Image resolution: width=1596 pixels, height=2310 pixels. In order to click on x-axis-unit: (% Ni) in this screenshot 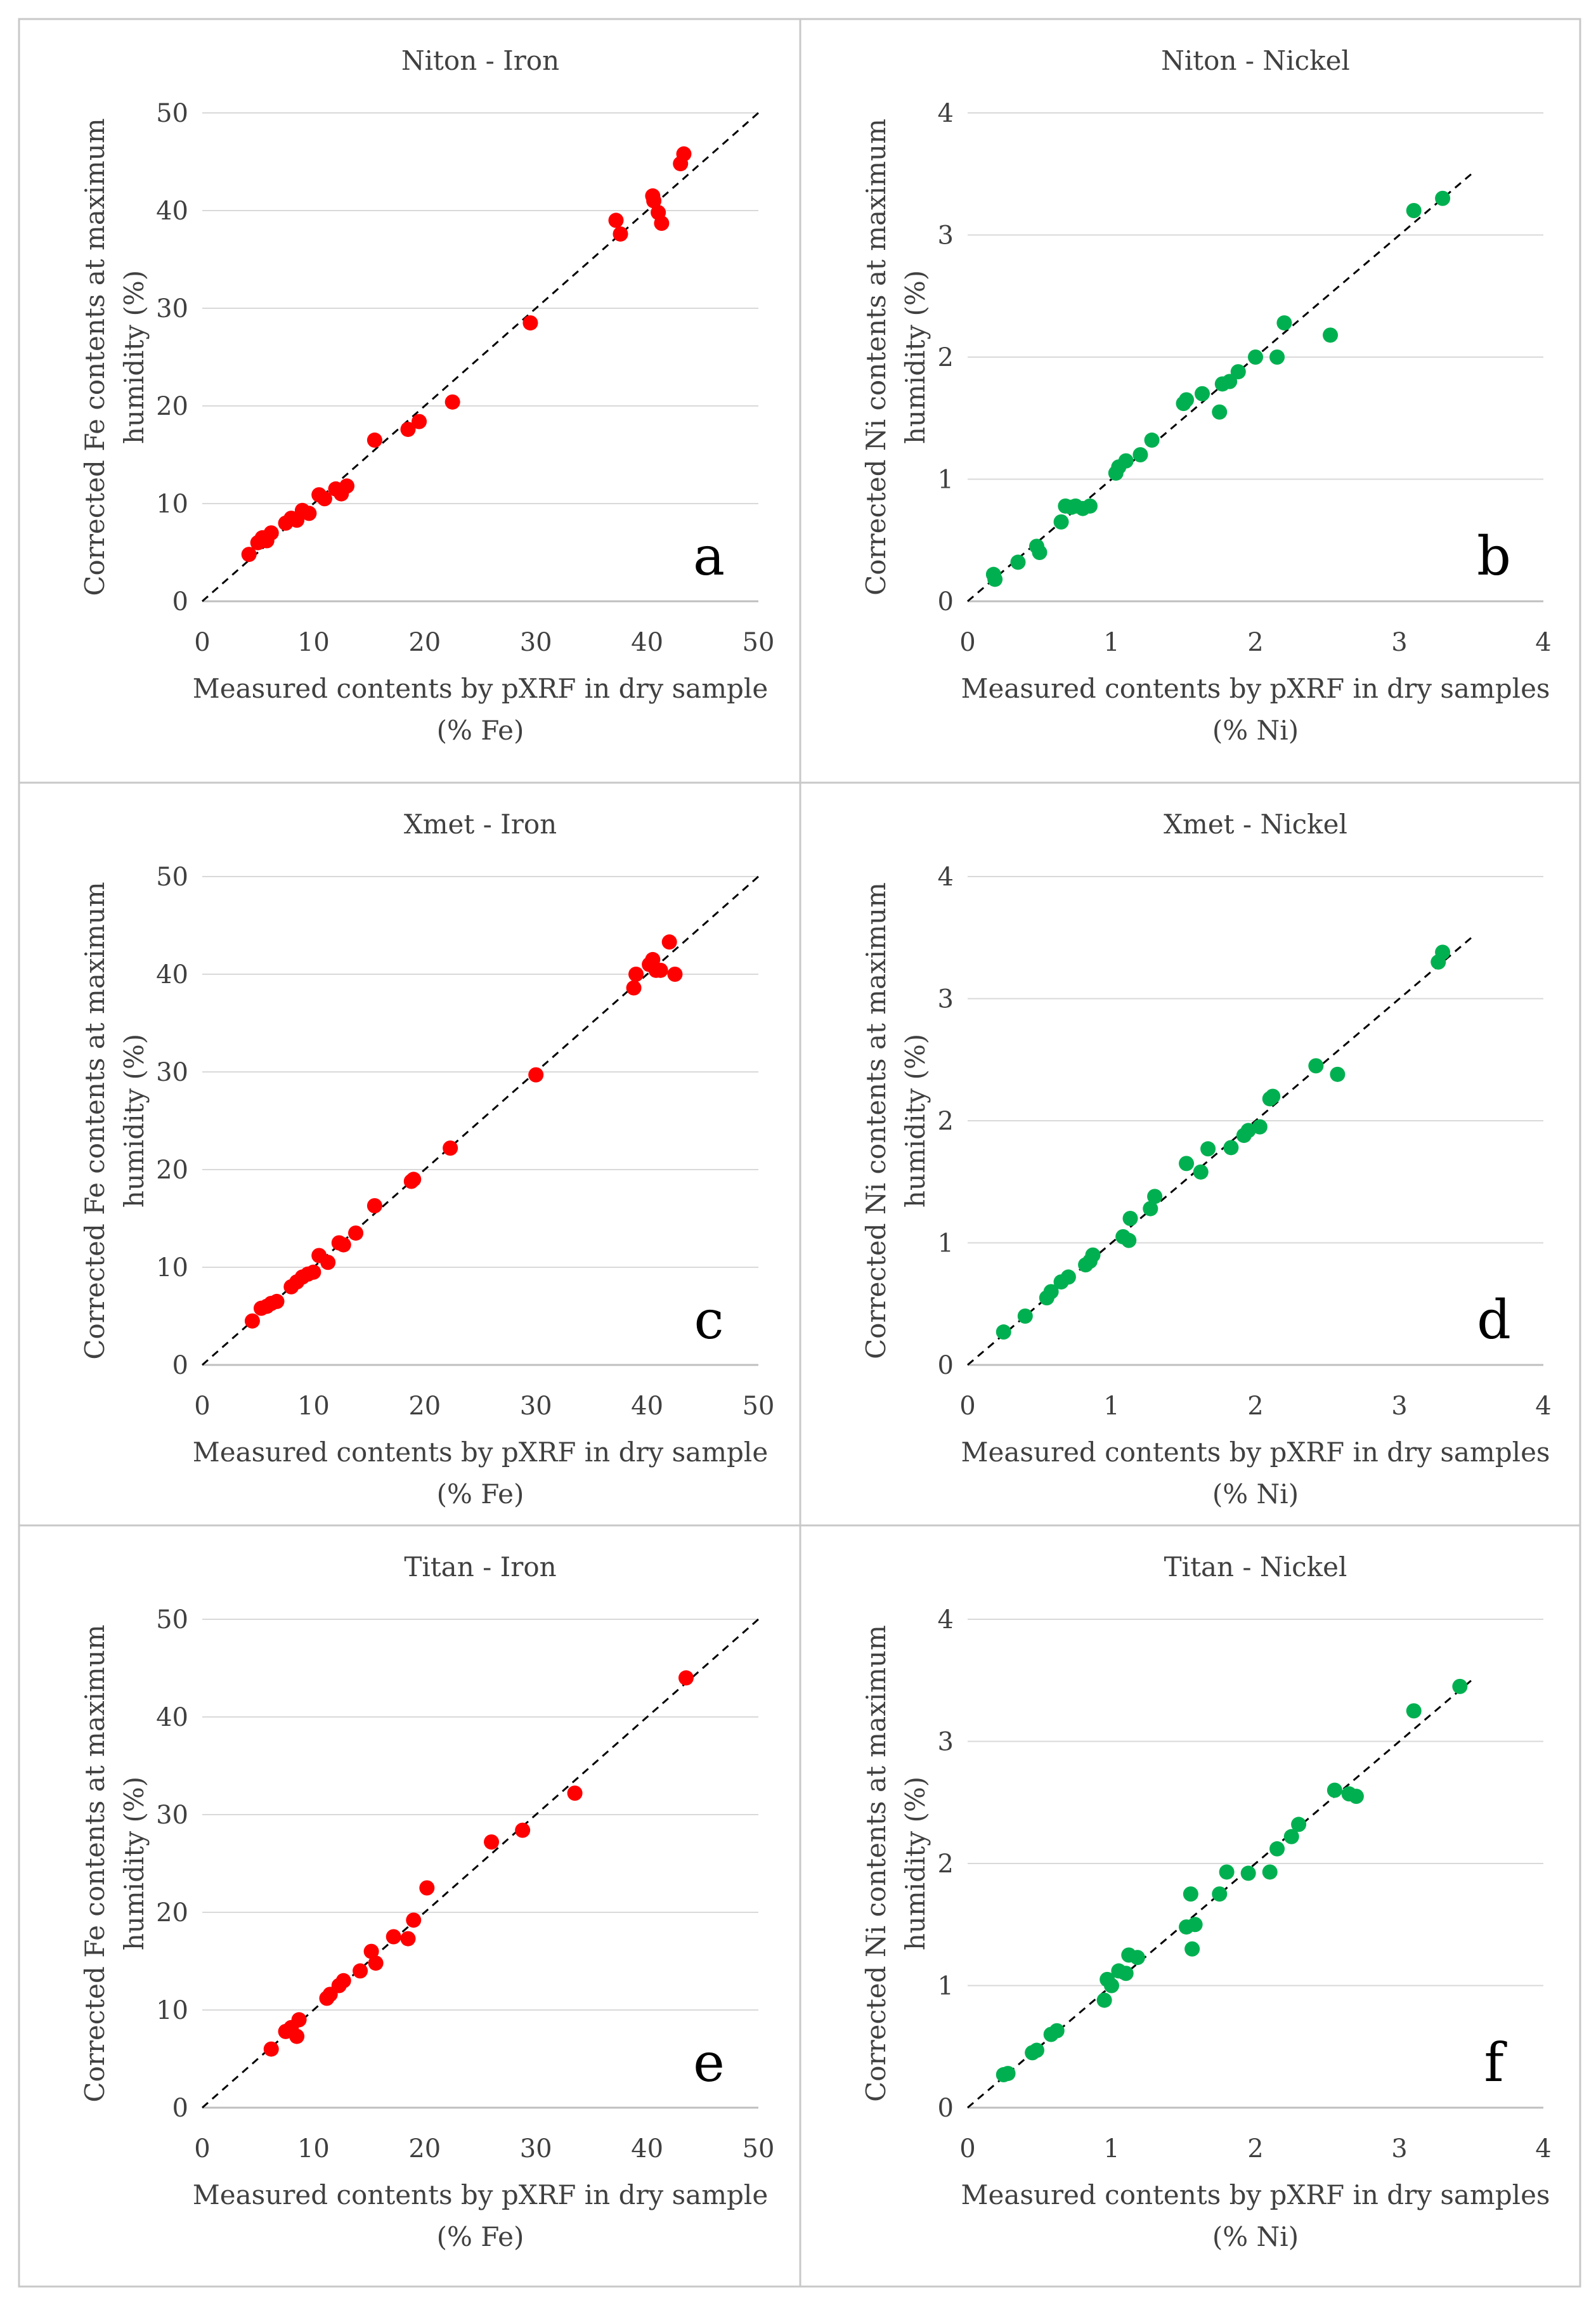, I will do `click(1255, 2236)`.